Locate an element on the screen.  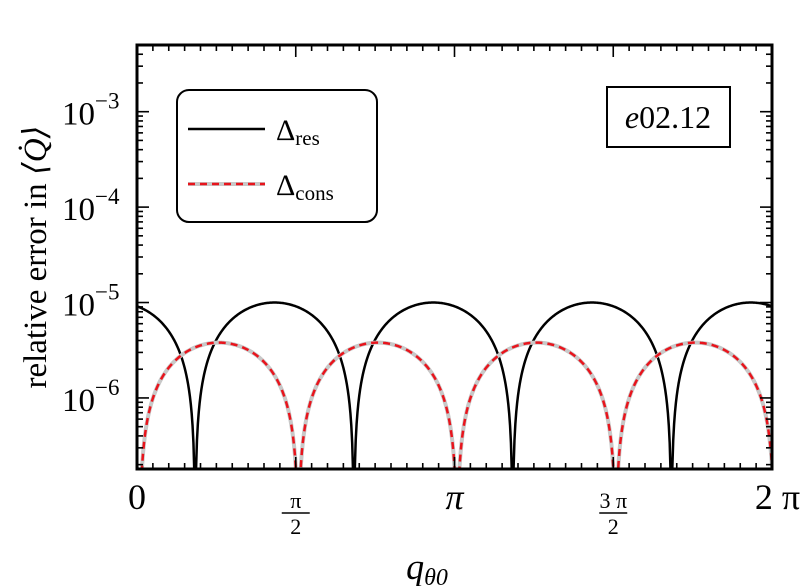
x-tick-label: 0 is located at coordinates (137, 497).